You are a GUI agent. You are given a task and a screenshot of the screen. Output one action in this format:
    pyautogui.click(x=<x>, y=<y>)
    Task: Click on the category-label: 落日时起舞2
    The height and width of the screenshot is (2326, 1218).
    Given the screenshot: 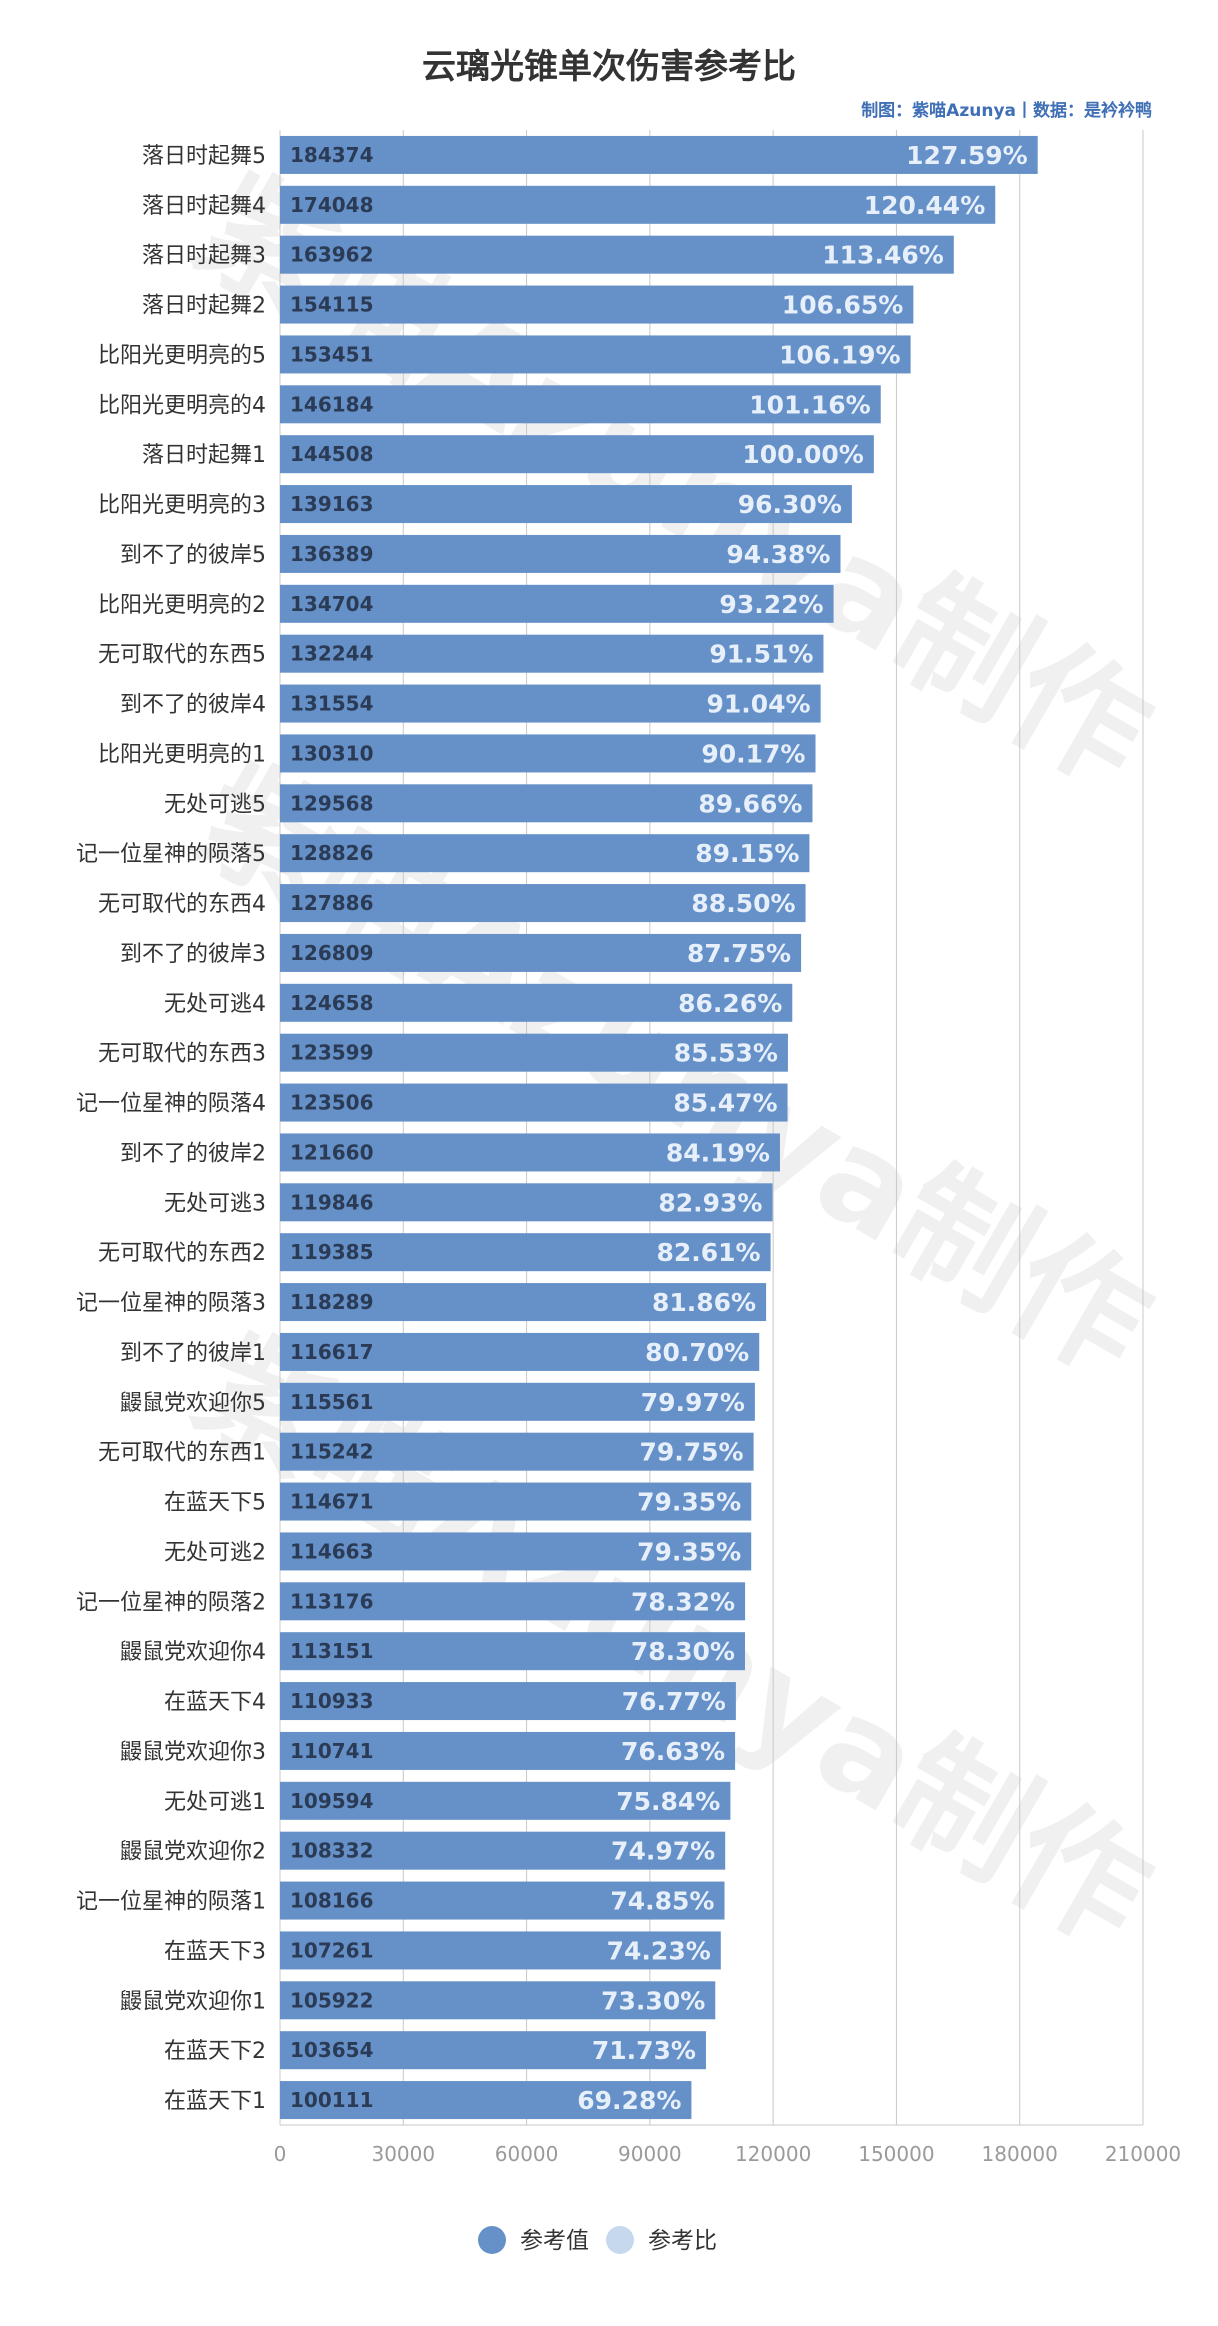 What is the action you would take?
    pyautogui.click(x=204, y=306)
    